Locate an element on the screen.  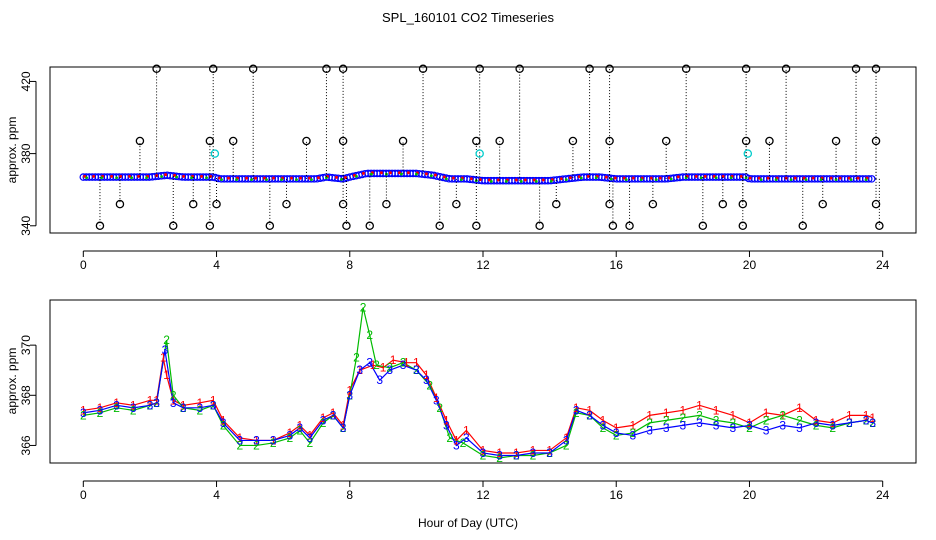
bottom-x-tick-label: 16 is located at coordinates (617, 495).